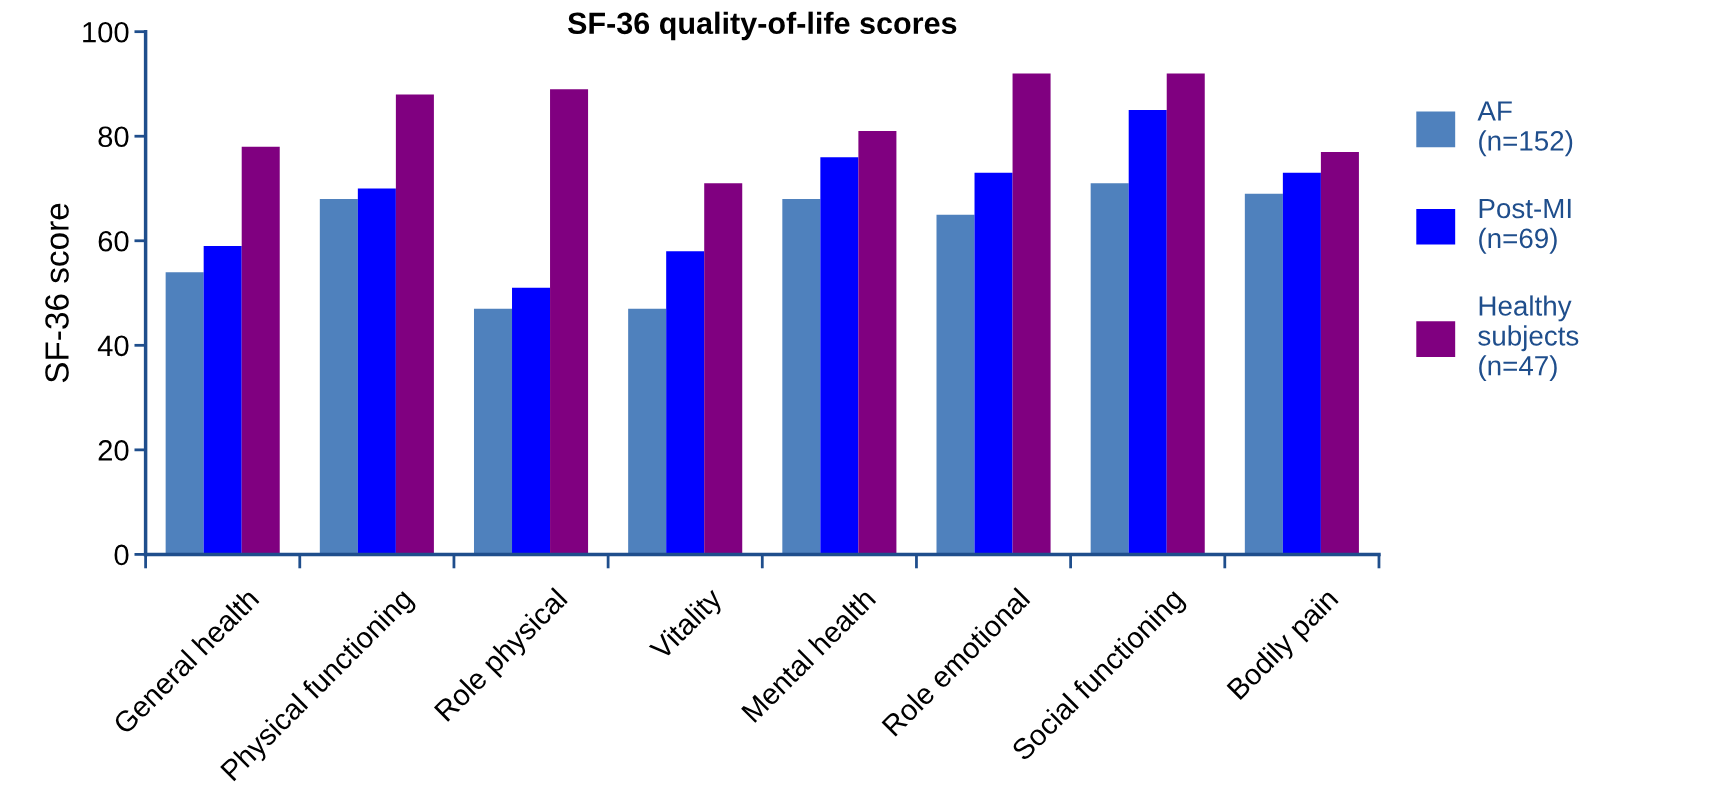  What do you see at coordinates (762, 26) in the screenshot?
I see `chart-title: SF-36 quality-of-life scores` at bounding box center [762, 26].